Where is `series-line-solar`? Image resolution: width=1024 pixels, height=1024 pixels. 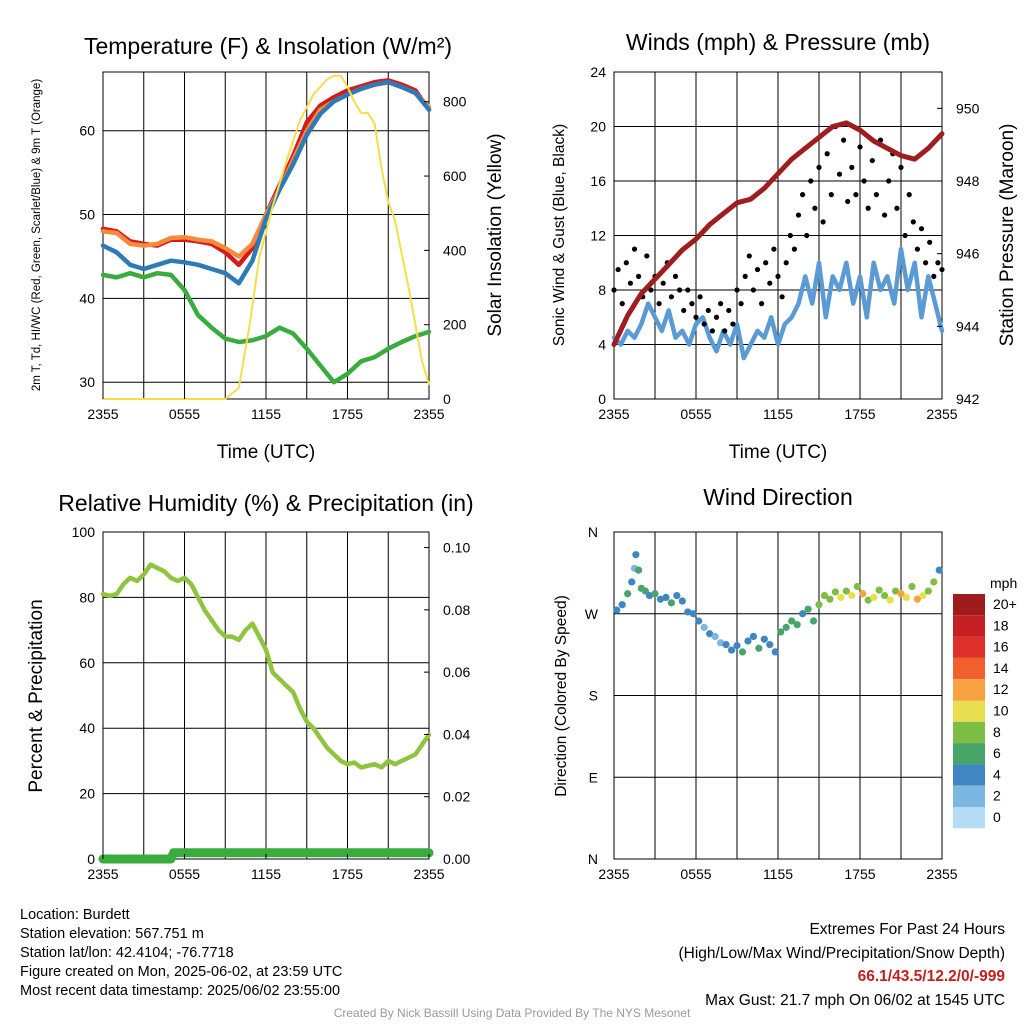
series-line-solar is located at coordinates (266, 237).